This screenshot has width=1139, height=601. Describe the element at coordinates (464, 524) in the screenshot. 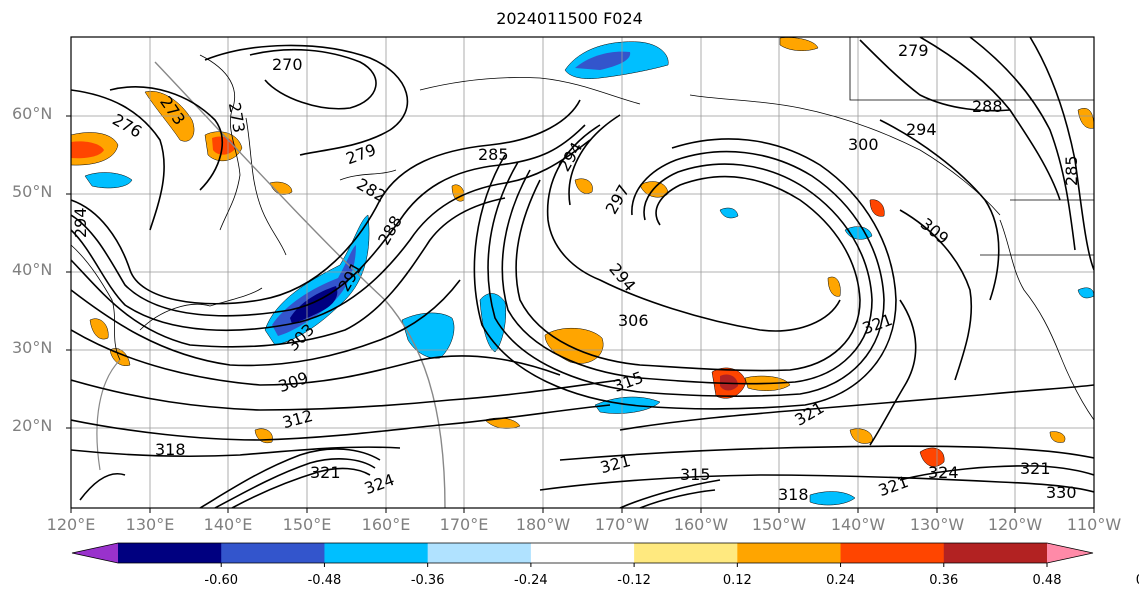

I see `lon-label: 170°E` at that location.